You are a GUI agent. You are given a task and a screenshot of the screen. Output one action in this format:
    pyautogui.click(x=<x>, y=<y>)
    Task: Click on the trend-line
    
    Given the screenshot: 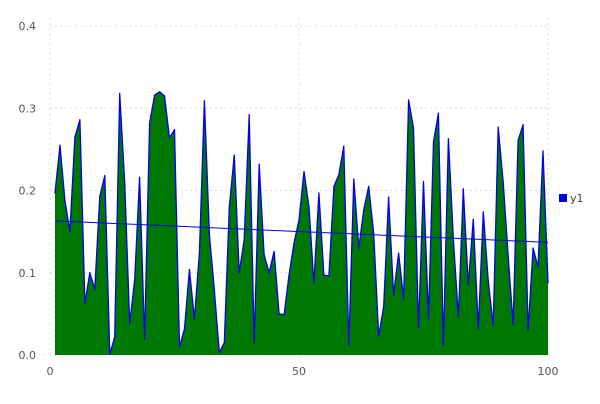 What is the action you would take?
    pyautogui.click(x=301, y=231)
    